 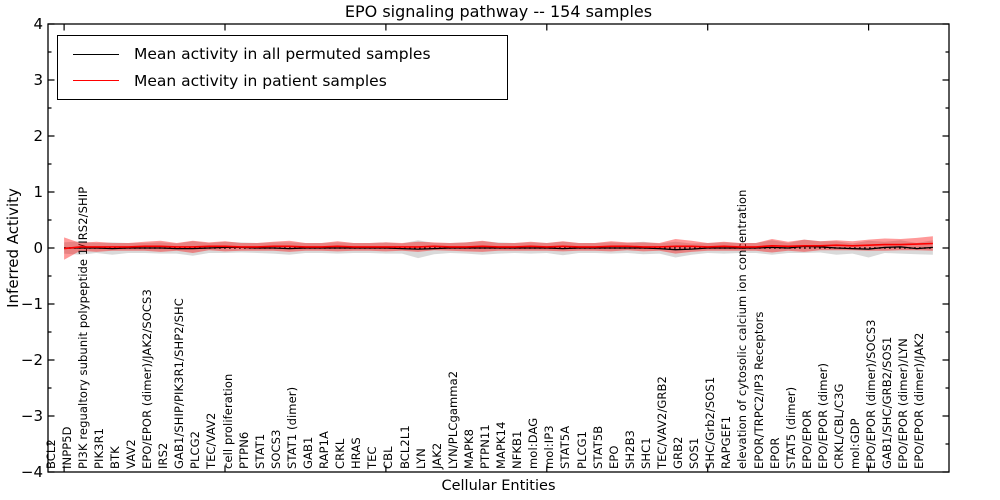 What do you see at coordinates (498, 11) in the screenshot?
I see `chart-title: EPO signaling pathway -- 154 samples` at bounding box center [498, 11].